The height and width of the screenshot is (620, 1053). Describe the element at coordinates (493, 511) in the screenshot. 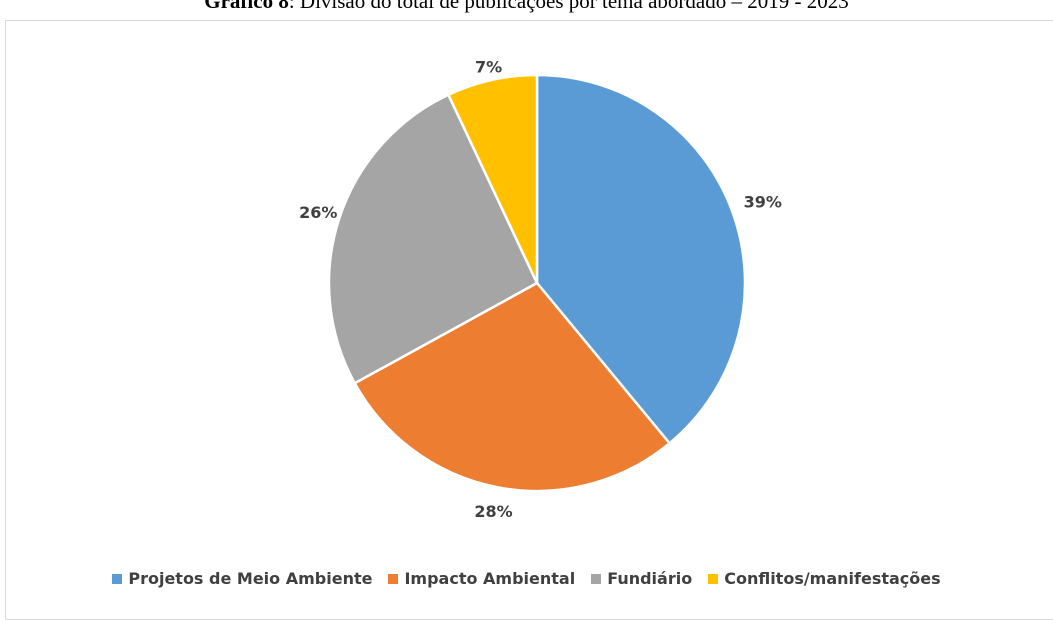

I see `data-label-impacto-ambiental: 28%` at that location.